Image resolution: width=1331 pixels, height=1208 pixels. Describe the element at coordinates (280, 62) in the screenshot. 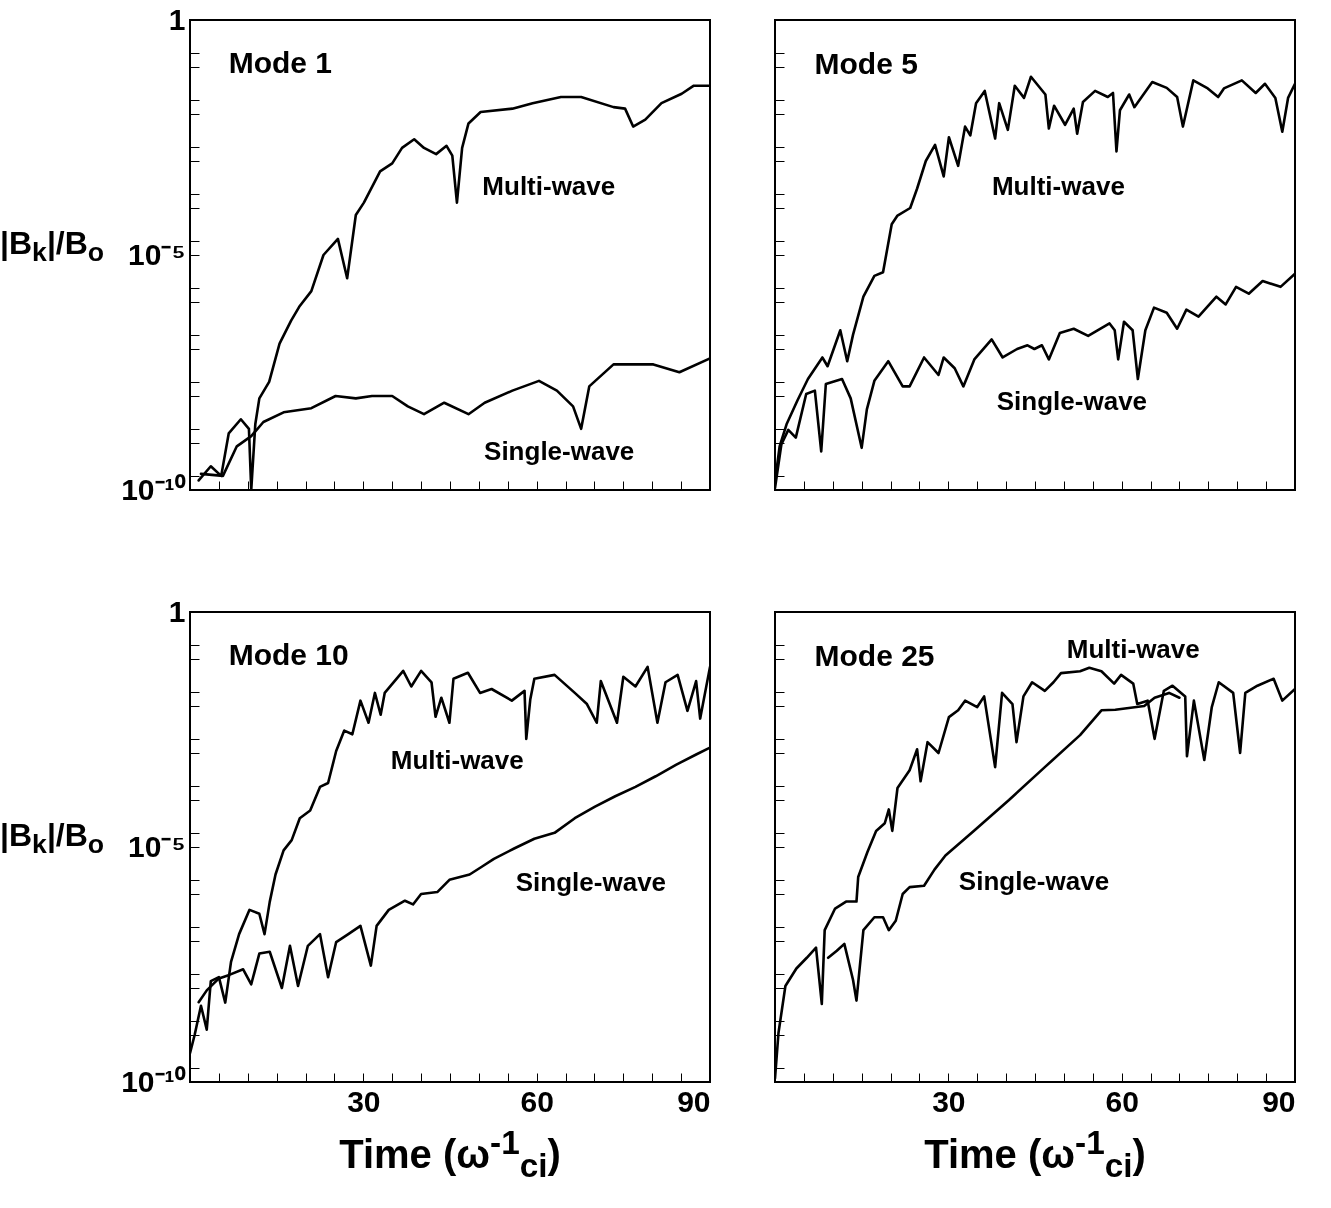

I see `text: Mode 1` at that location.